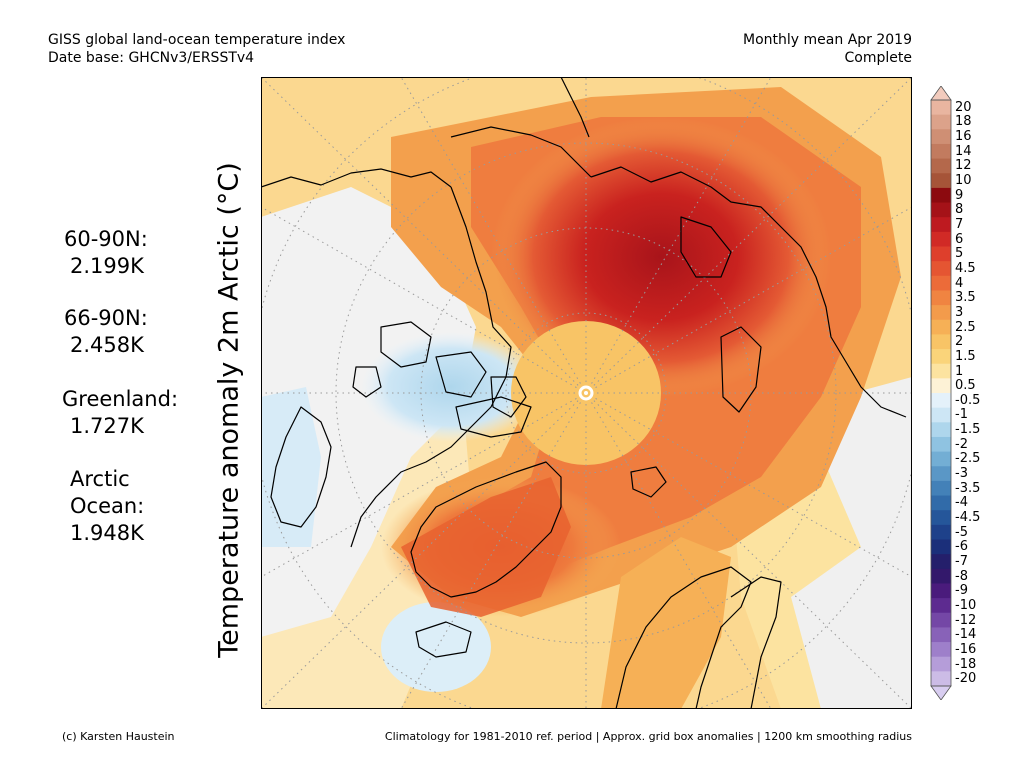 This screenshot has width=1024, height=768. What do you see at coordinates (100, 479) in the screenshot?
I see `stat-region-label-1: Arctic` at bounding box center [100, 479].